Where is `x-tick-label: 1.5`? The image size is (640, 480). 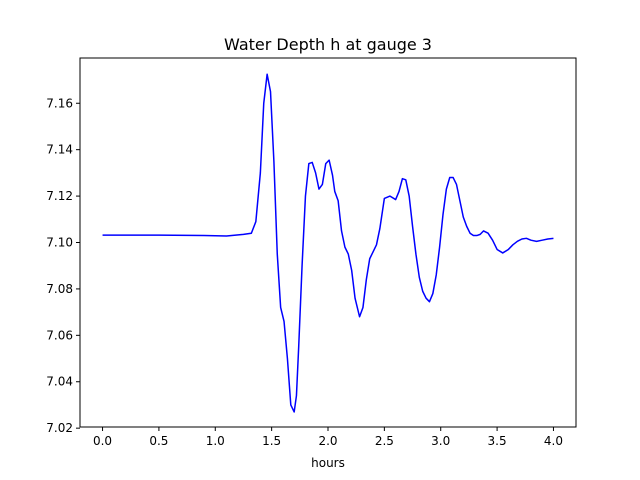 x-tick-label: 1.5 is located at coordinates (271, 441).